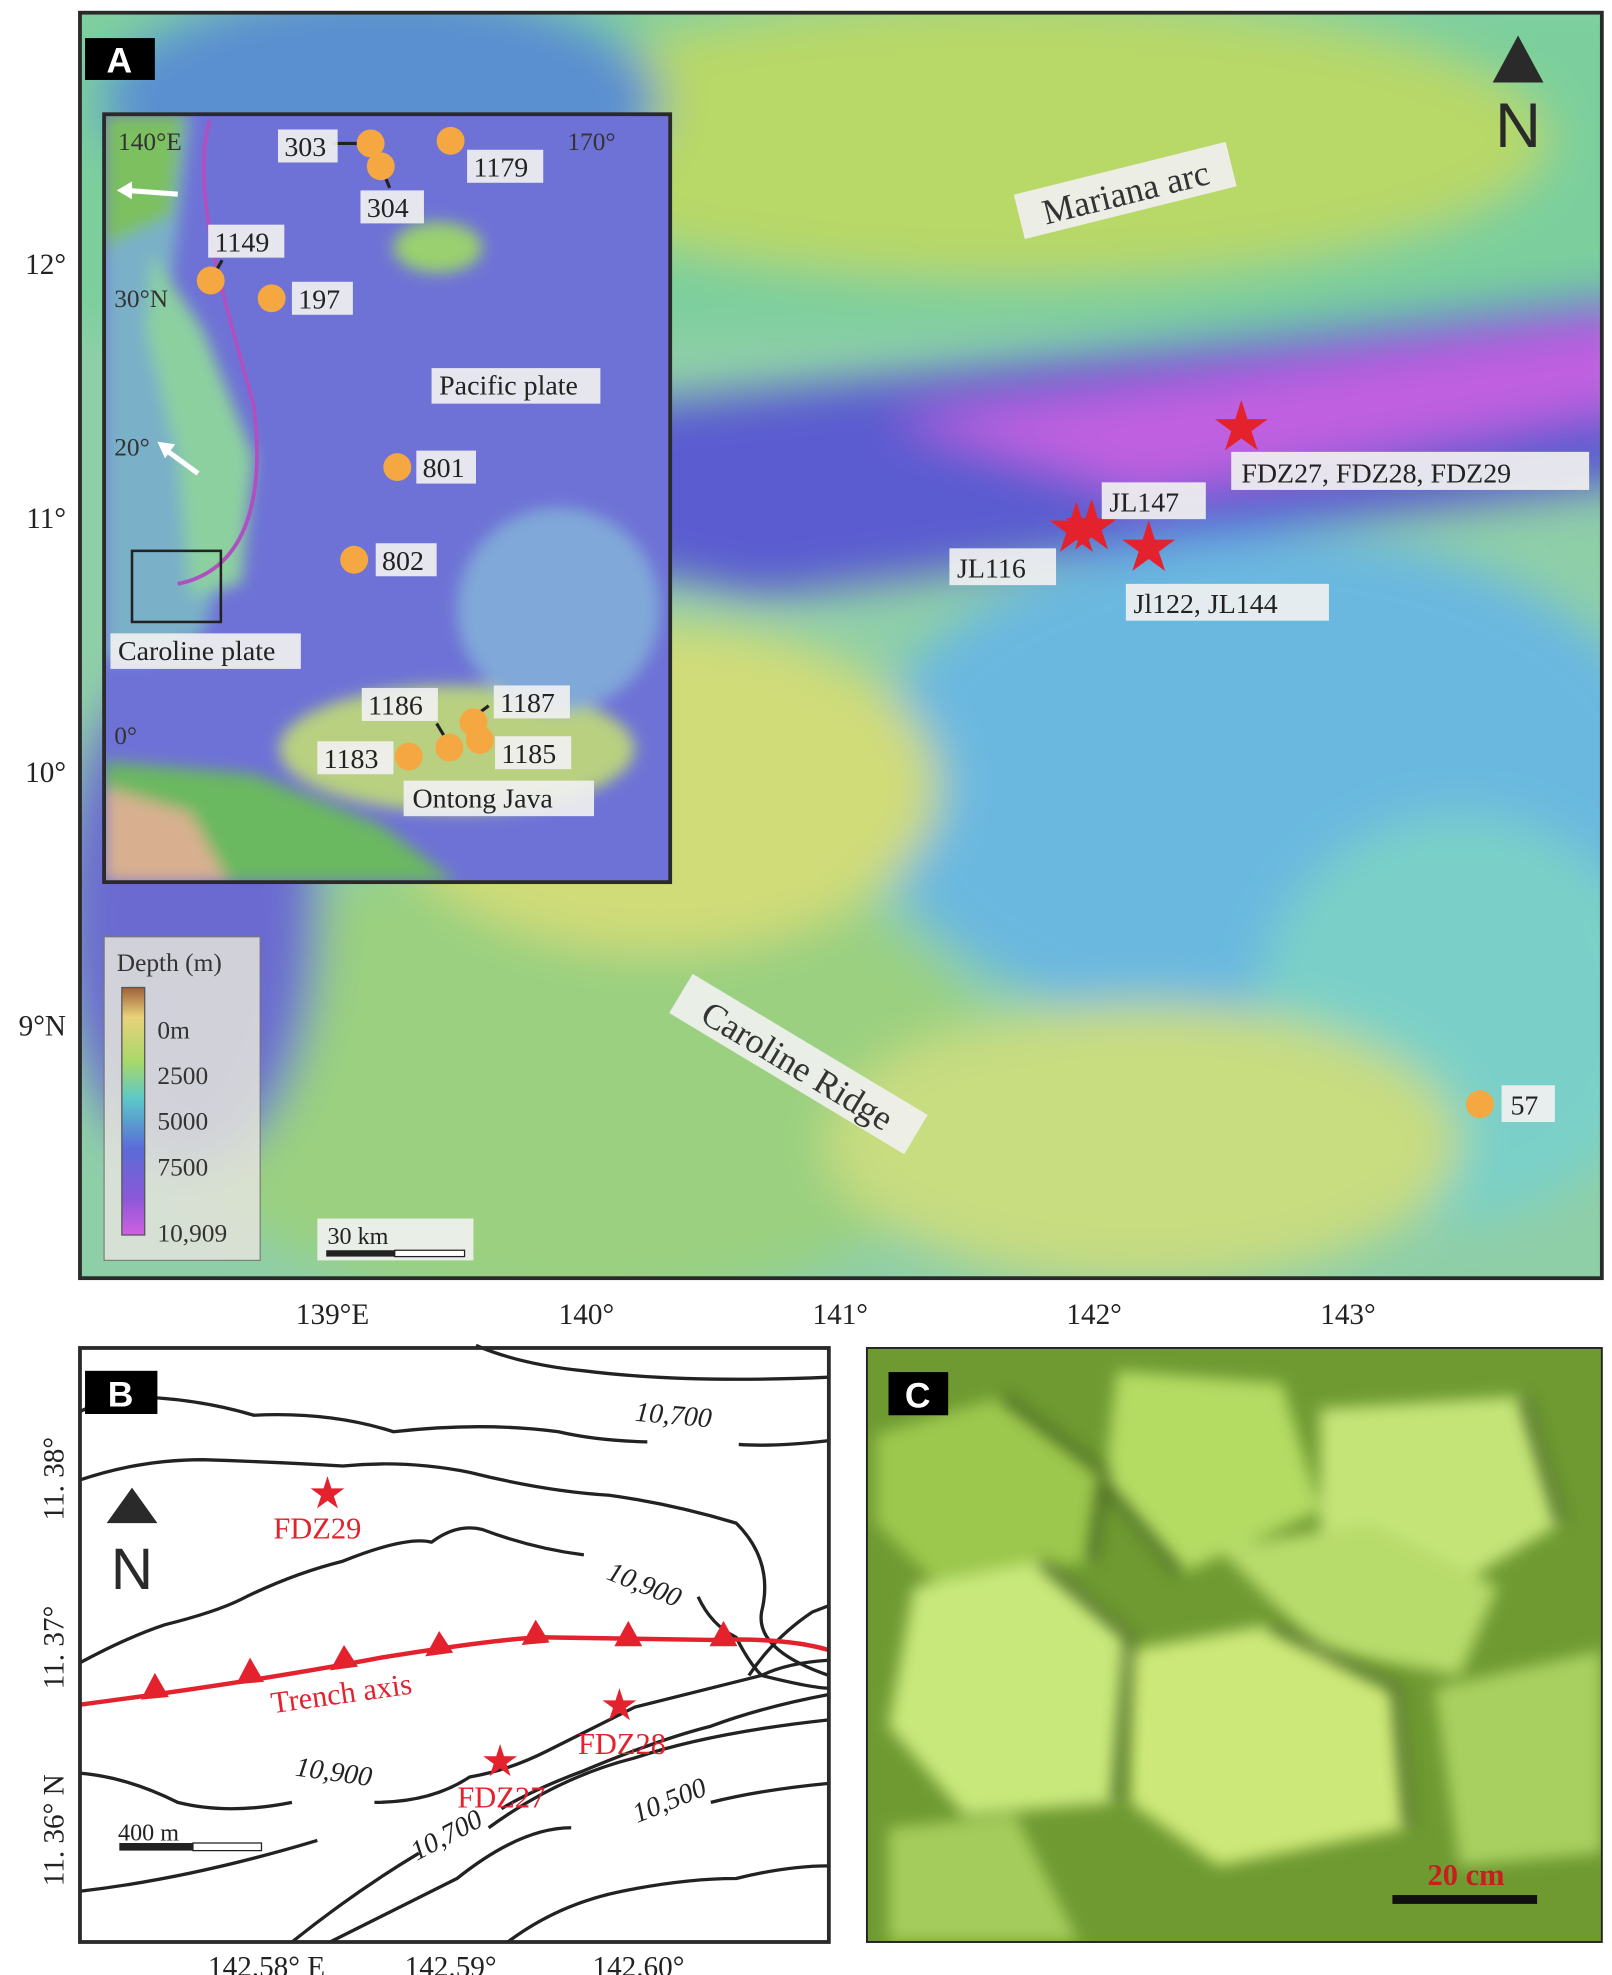 Image resolution: width=1612 pixels, height=1975 pixels. Describe the element at coordinates (622, 1744) in the screenshot. I see `sample-label-fdz28: FDZ28` at that location.